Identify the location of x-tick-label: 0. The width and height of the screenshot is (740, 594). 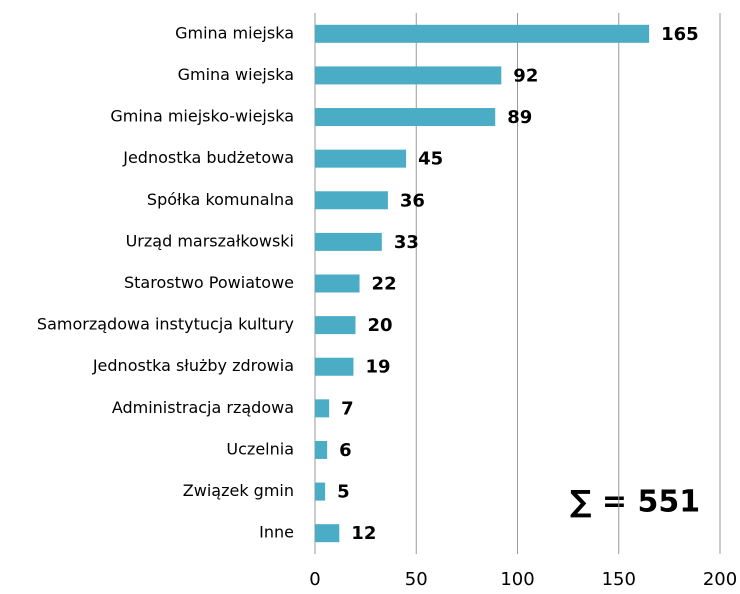
(314, 579).